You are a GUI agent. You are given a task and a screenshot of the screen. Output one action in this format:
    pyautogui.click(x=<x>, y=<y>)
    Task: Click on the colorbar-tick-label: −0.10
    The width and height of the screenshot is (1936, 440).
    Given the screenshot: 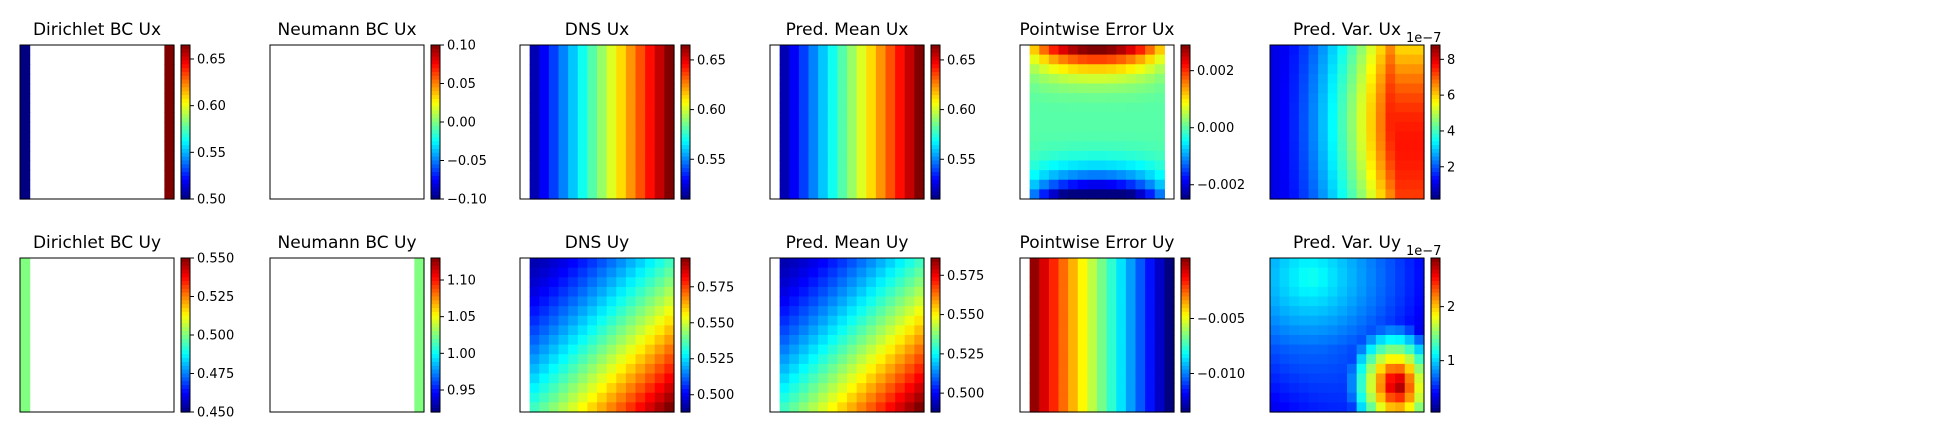 What is the action you would take?
    pyautogui.click(x=467, y=200)
    